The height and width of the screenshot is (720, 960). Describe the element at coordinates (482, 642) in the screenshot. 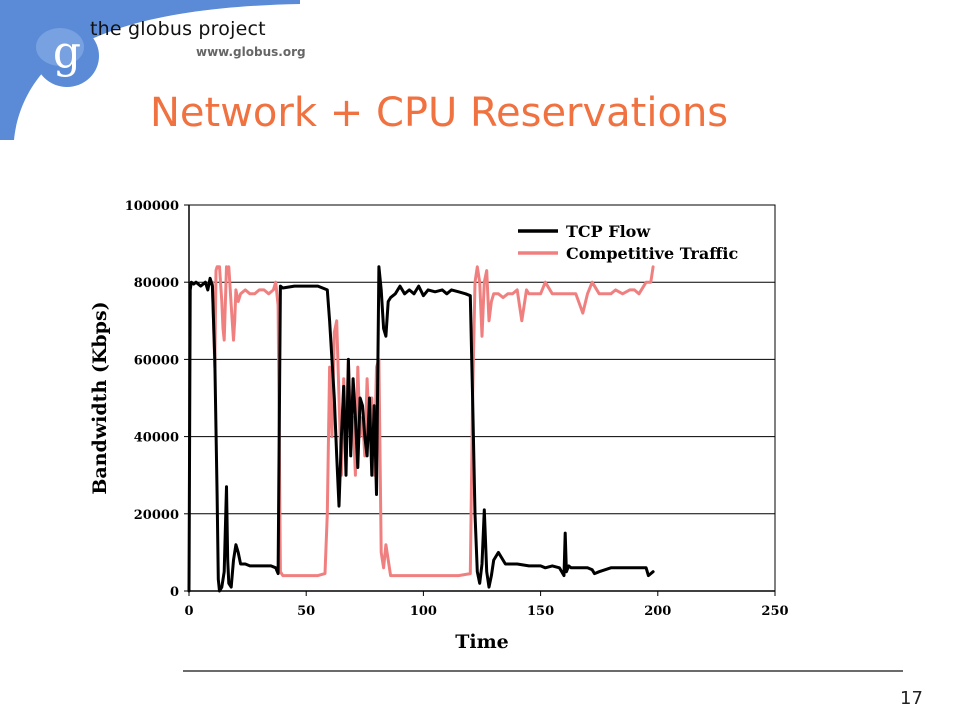

I see `x-axis-label: Time` at that location.